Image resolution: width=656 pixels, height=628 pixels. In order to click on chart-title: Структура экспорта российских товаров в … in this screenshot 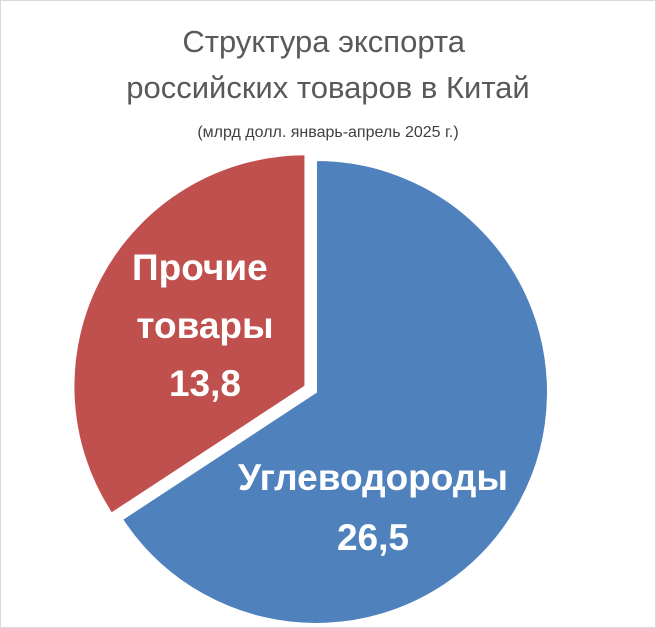, I will do `click(327, 64)`.